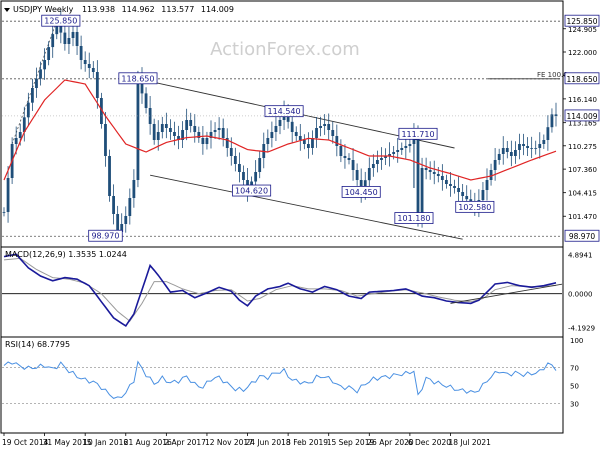  What do you see at coordinates (552, 75) in the screenshot?
I see `fib-extension-label: FE 100.0` at bounding box center [552, 75].